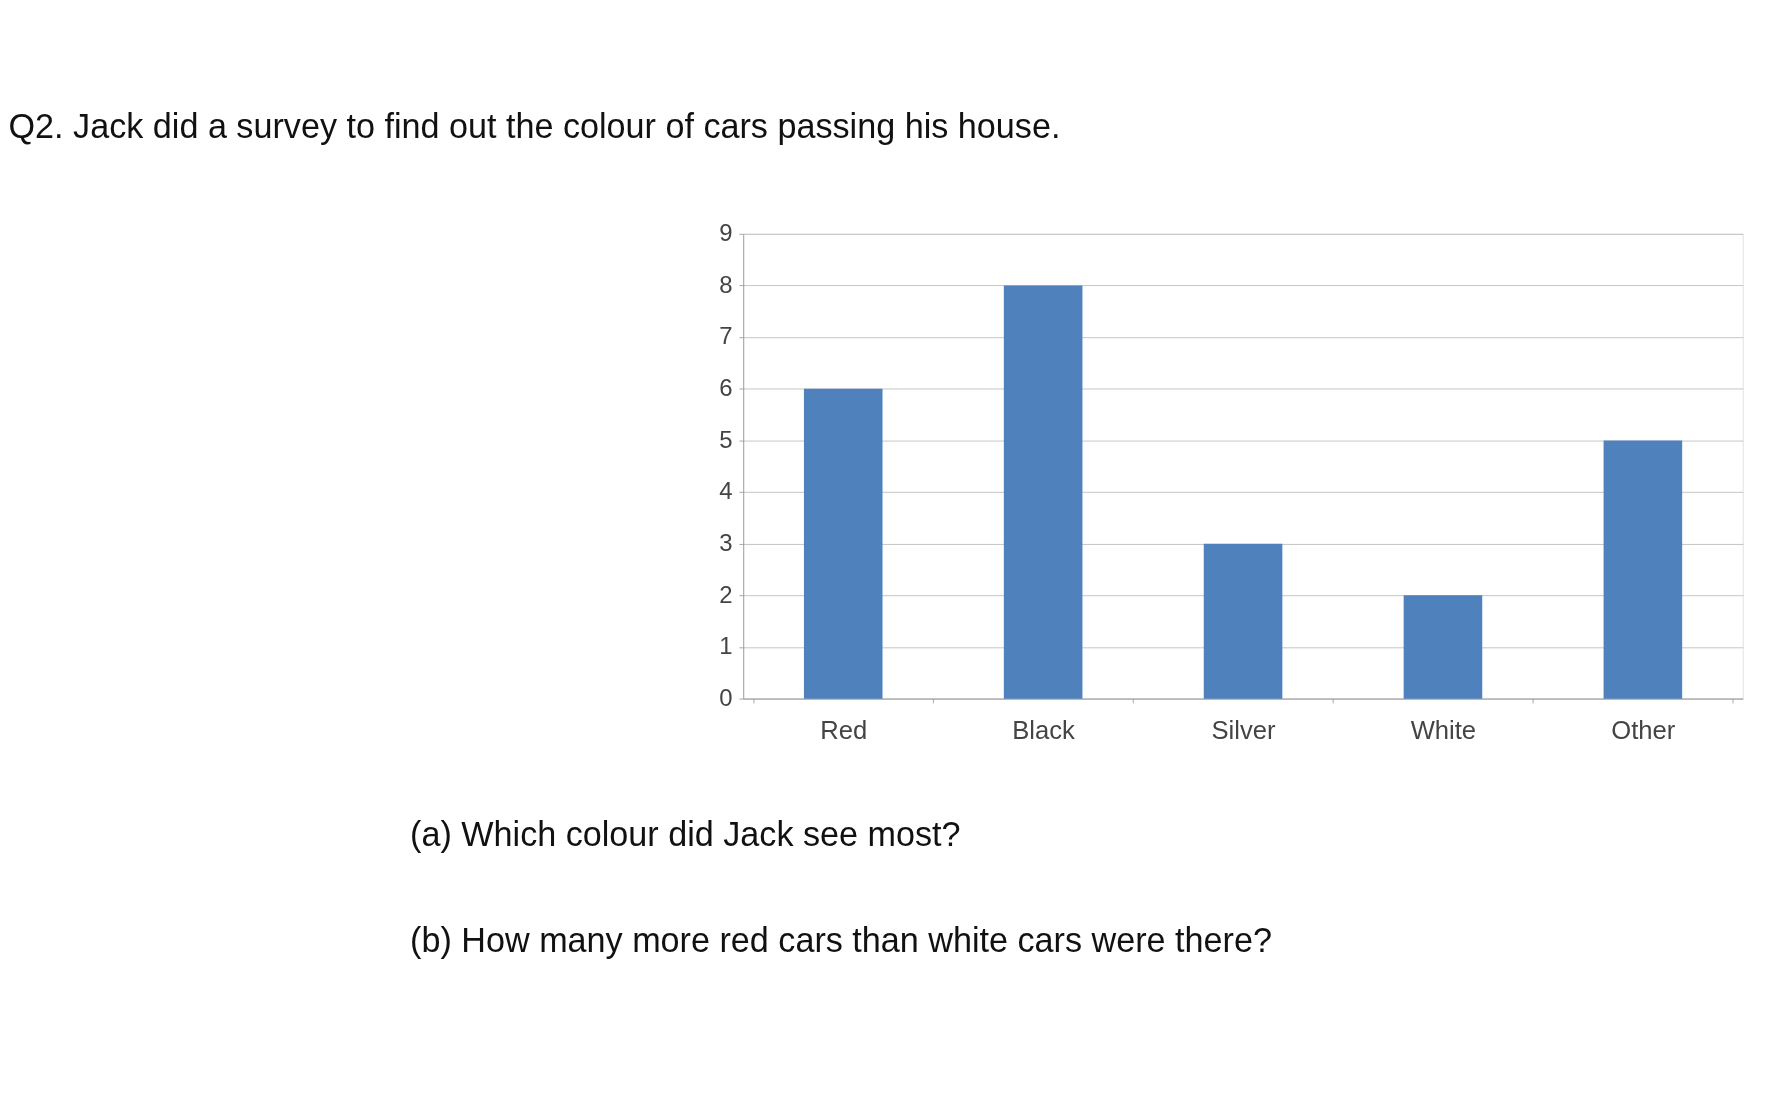 The height and width of the screenshot is (1117, 1777). I want to click on y-tick-label: 5, so click(726, 439).